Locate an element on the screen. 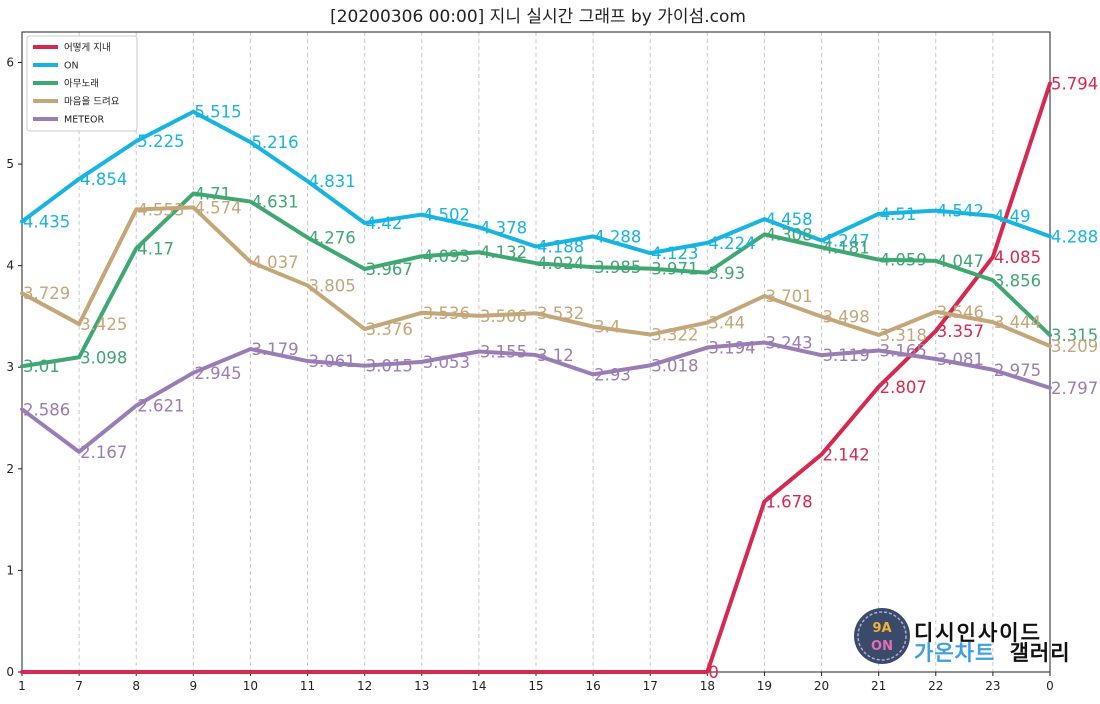  data-label: 3.098 is located at coordinates (103, 357).